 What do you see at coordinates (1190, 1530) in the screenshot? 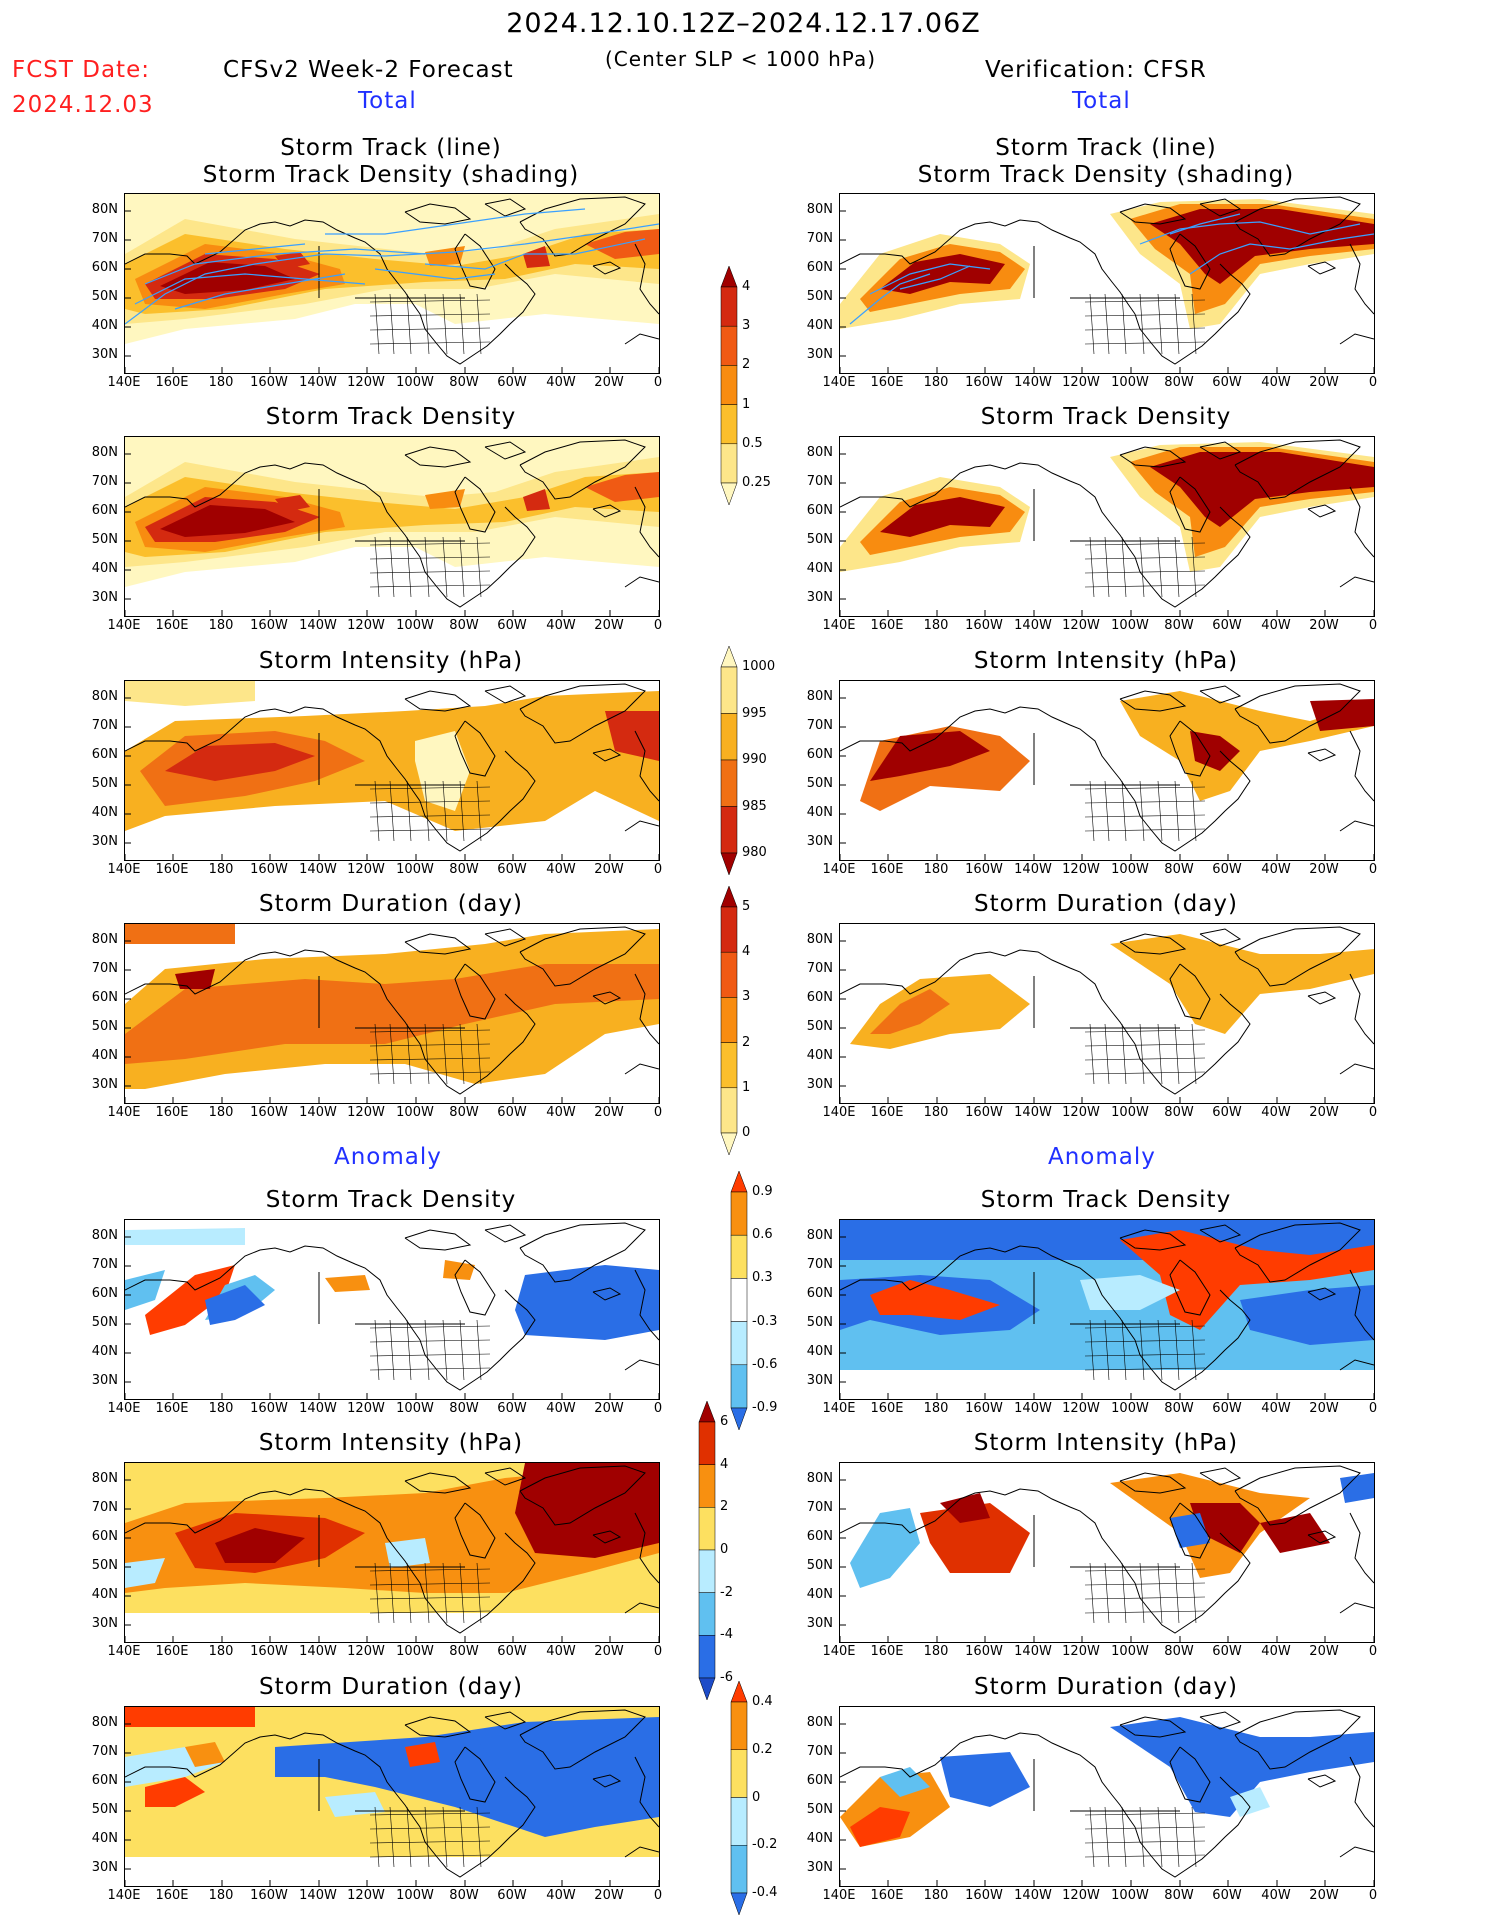
I see `anom-int-neg-strong` at bounding box center [1190, 1530].